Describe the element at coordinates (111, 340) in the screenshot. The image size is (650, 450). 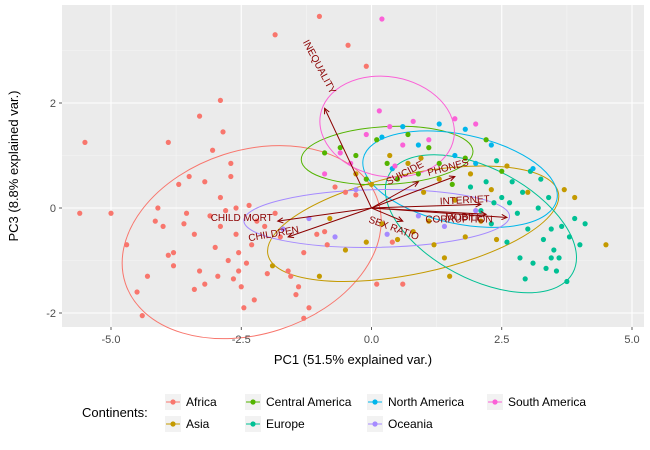
I see `x-tick-label: -5.0` at that location.